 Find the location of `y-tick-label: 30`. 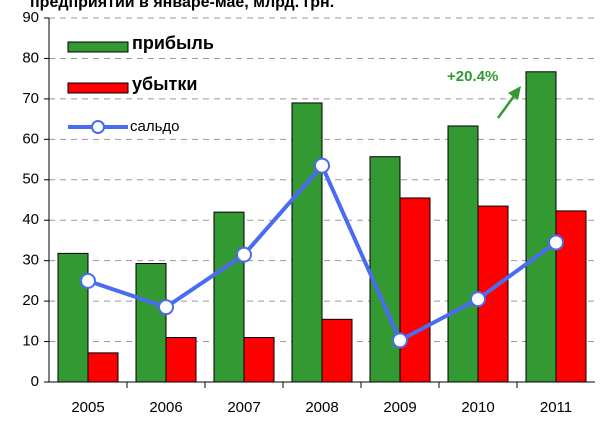

y-tick-label: 30 is located at coordinates (30, 260).